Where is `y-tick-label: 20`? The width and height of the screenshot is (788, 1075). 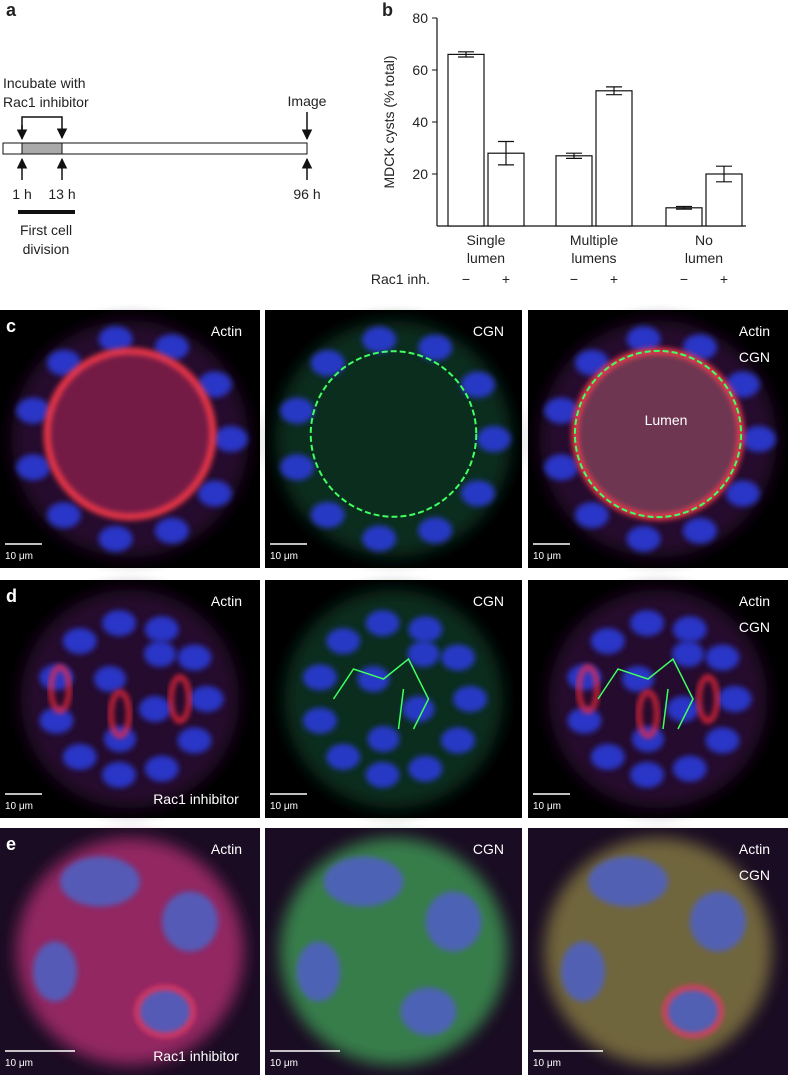
y-tick-label: 20 is located at coordinates (420, 174).